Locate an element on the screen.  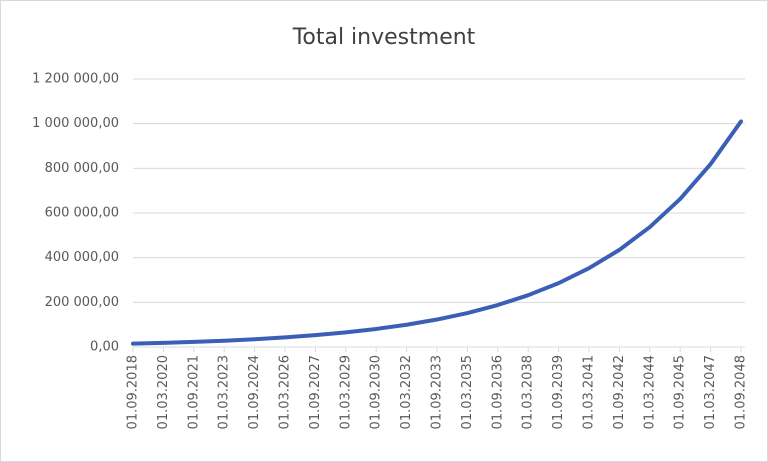
x-tick-label: 01.09.2027 is located at coordinates (315, 392).